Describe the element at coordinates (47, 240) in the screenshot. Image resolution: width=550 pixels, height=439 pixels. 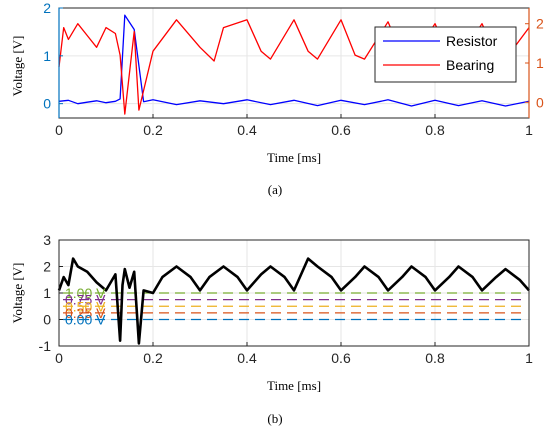
I see `y-tick-label: 3` at that location.